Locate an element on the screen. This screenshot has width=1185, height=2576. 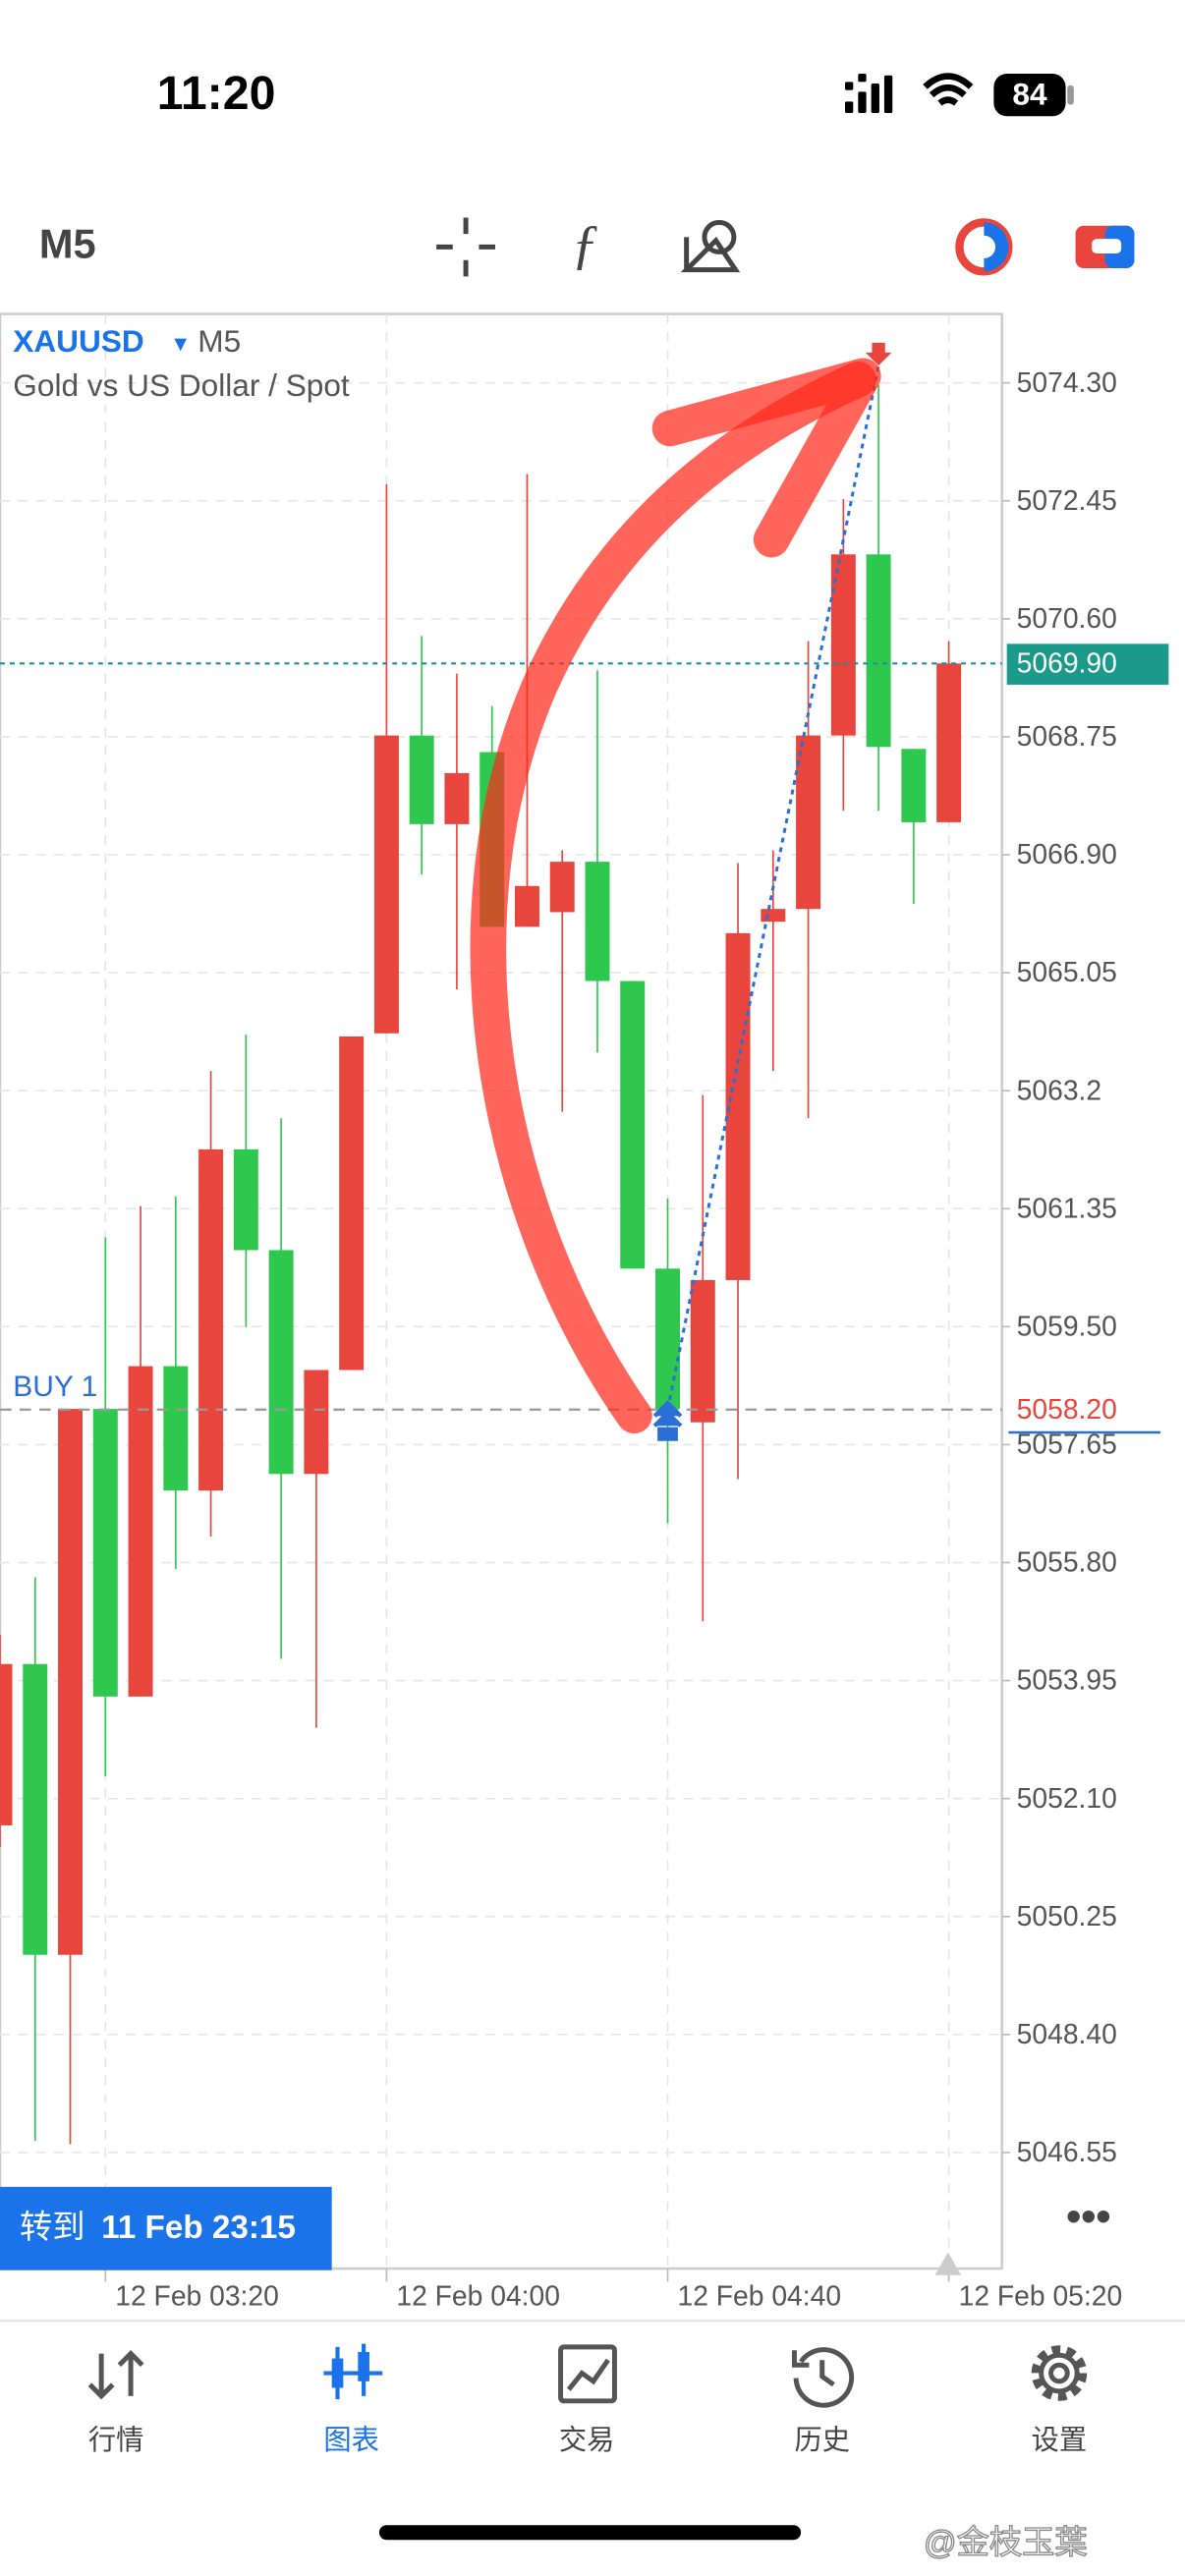
battery-tip is located at coordinates (1071, 94).